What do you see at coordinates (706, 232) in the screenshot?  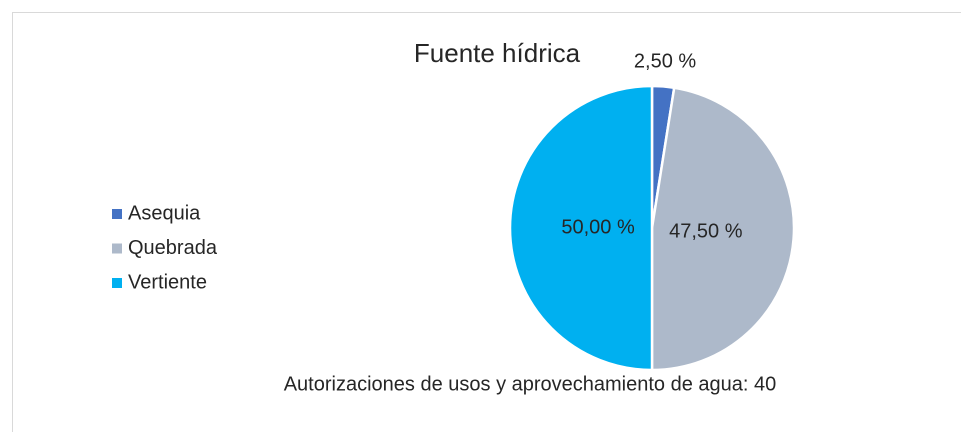 I see `data-label: 47,50 %` at bounding box center [706, 232].